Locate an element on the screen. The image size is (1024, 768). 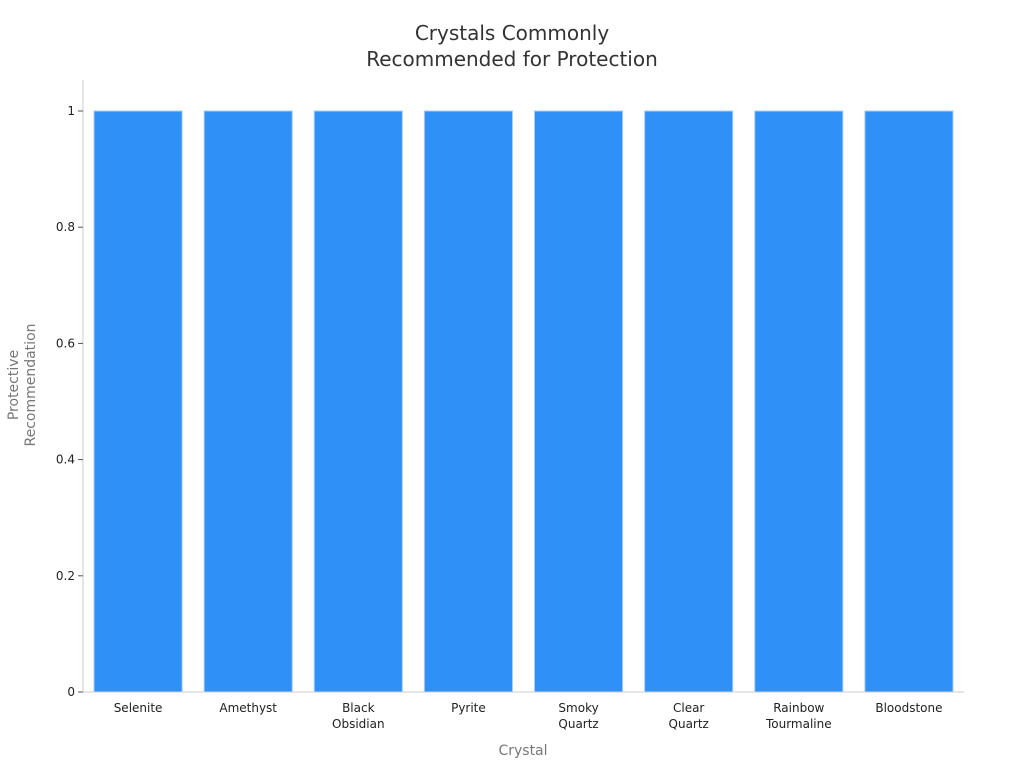
x-tick-label-line: Clear is located at coordinates (688, 708).